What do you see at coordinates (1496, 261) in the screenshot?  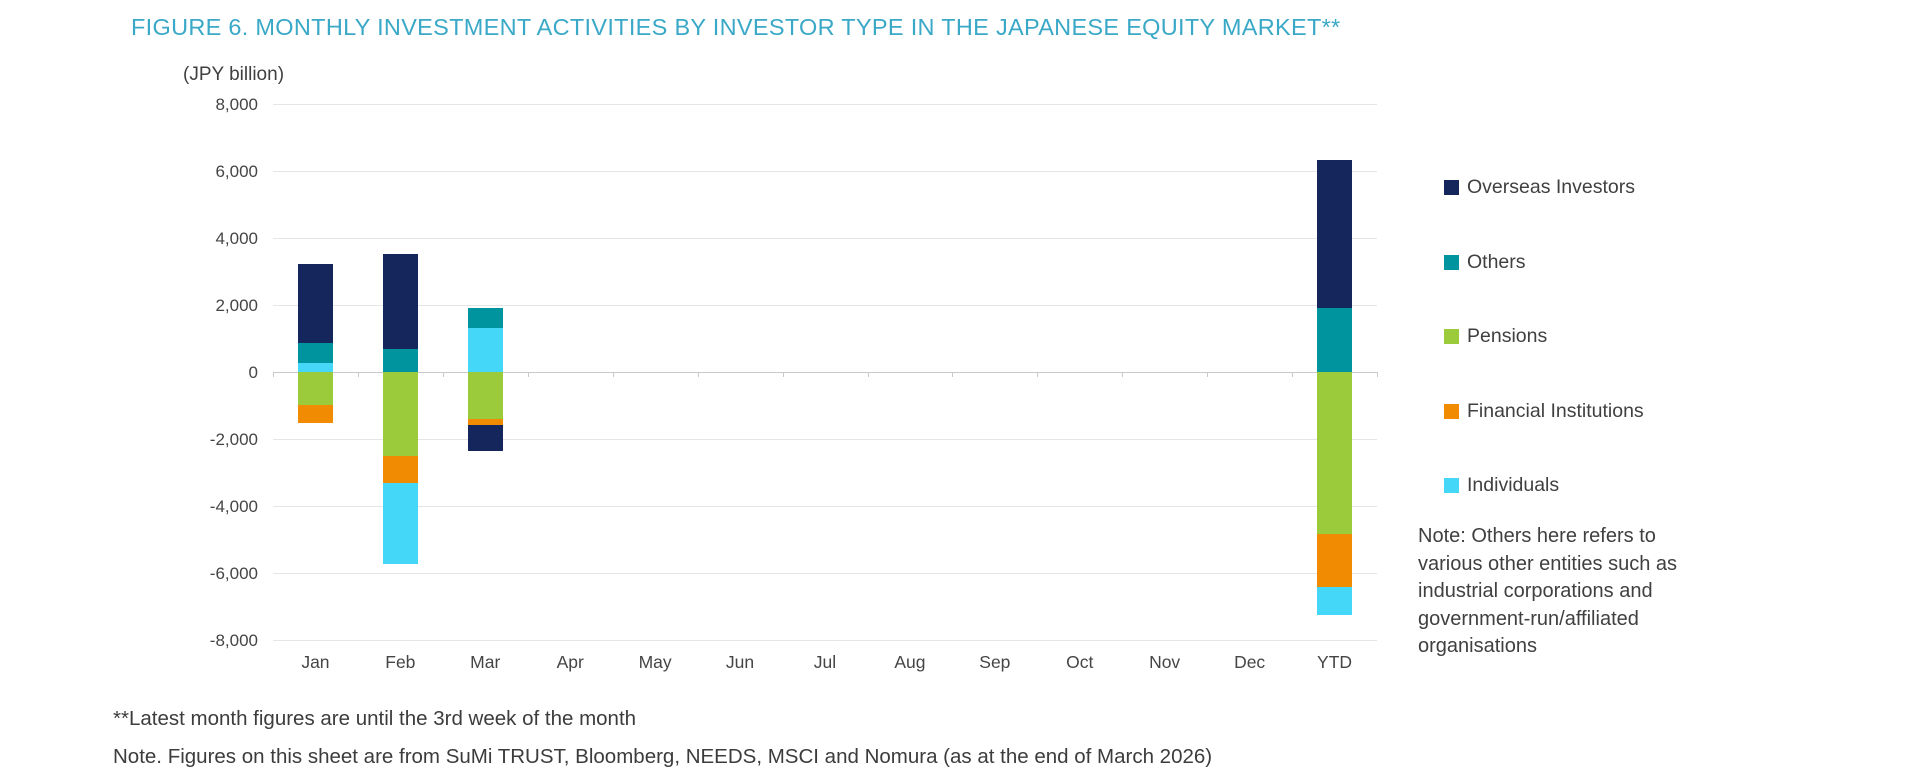 I see `legend-label-others: Others` at bounding box center [1496, 261].